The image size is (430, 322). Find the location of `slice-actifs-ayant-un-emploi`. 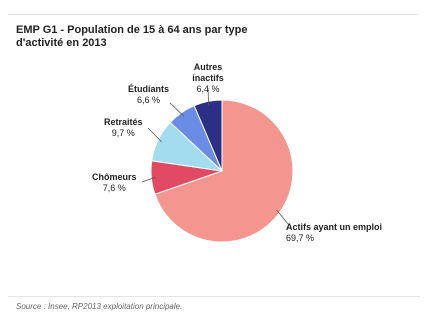

slice-actifs-ayant-un-emploi is located at coordinates (224, 171).